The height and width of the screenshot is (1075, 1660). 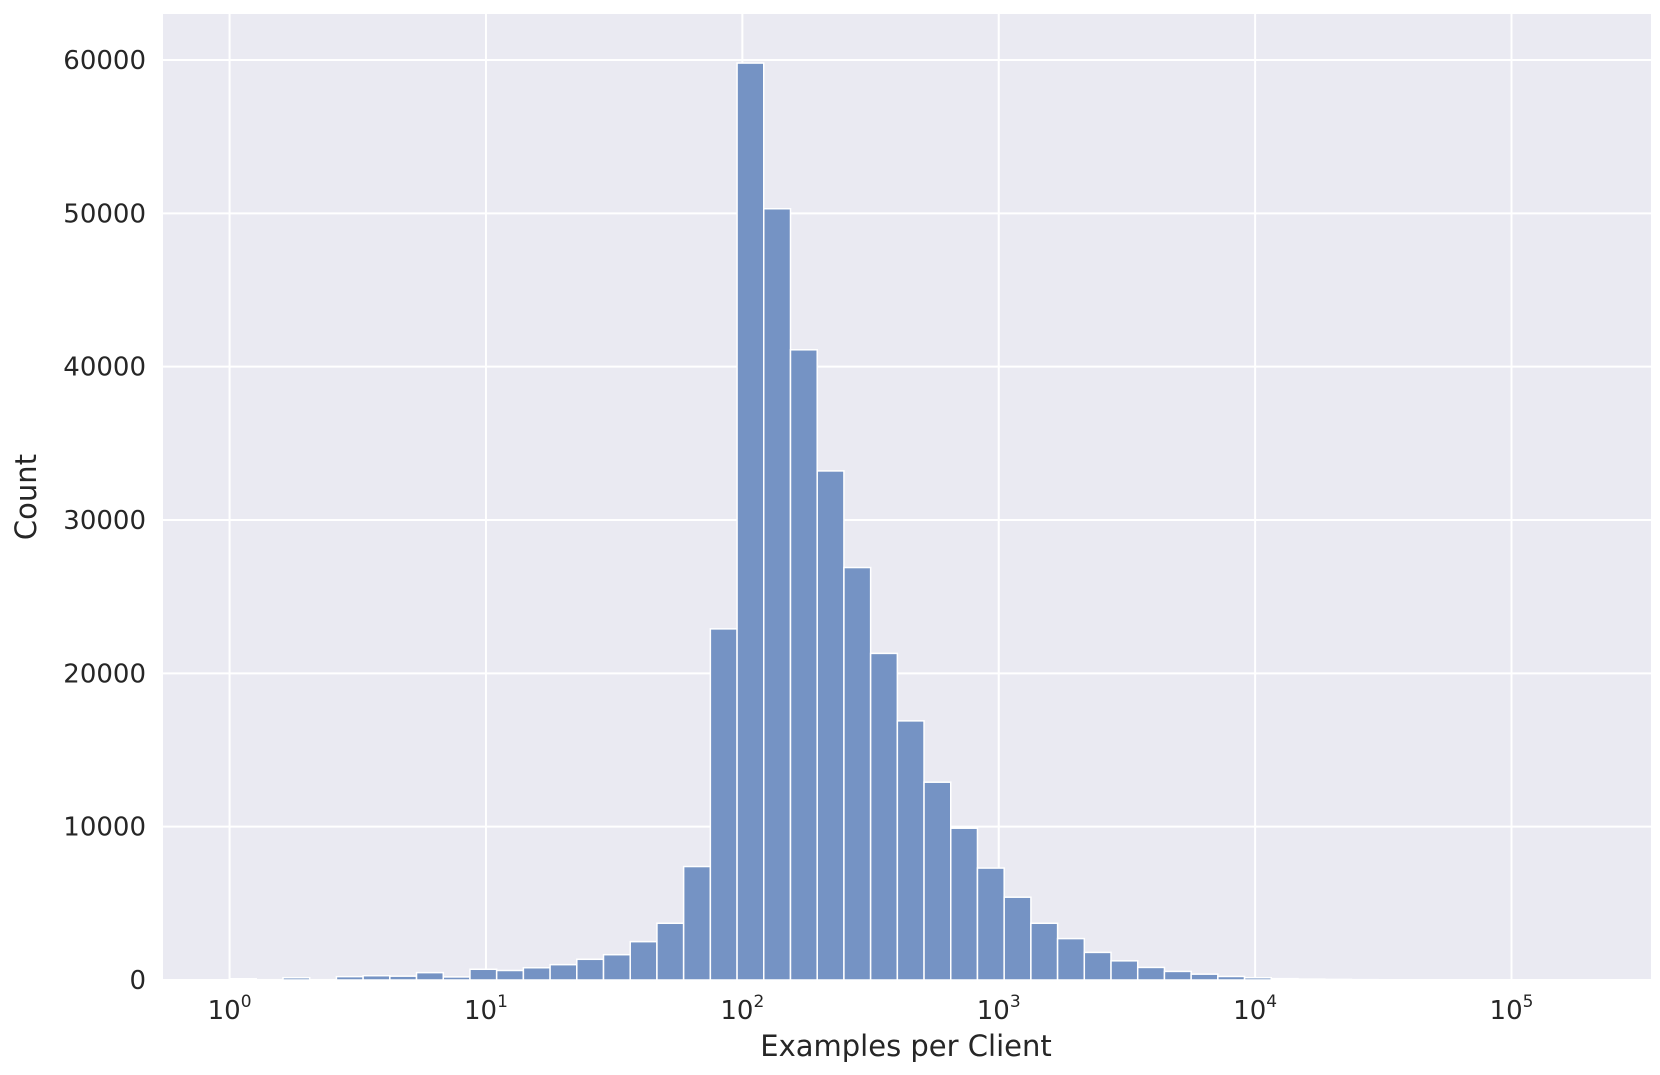 What do you see at coordinates (104, 674) in the screenshot?
I see `y-tick-label: 20000` at bounding box center [104, 674].